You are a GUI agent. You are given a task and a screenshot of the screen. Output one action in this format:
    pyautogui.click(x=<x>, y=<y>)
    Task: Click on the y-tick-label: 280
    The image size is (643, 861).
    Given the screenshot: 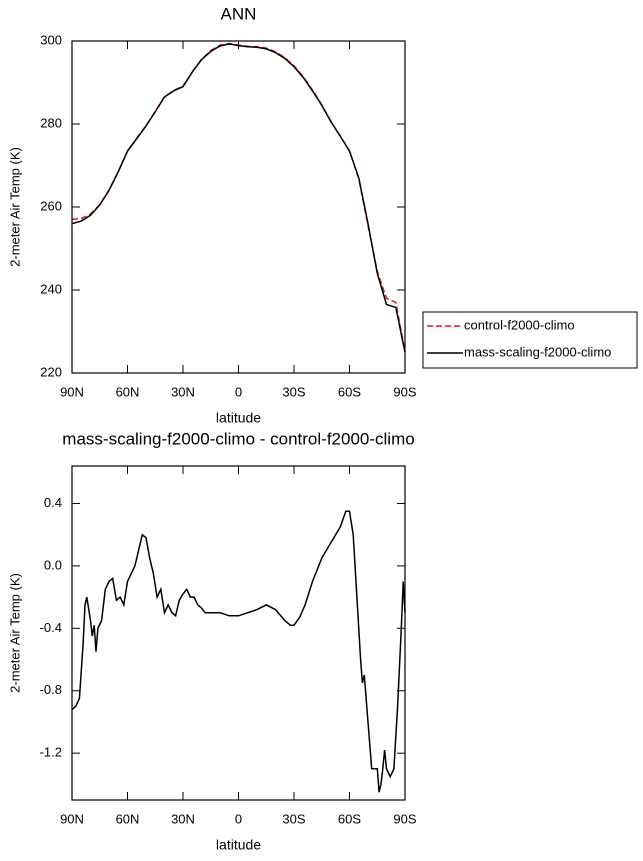 What is the action you would take?
    pyautogui.click(x=51, y=122)
    